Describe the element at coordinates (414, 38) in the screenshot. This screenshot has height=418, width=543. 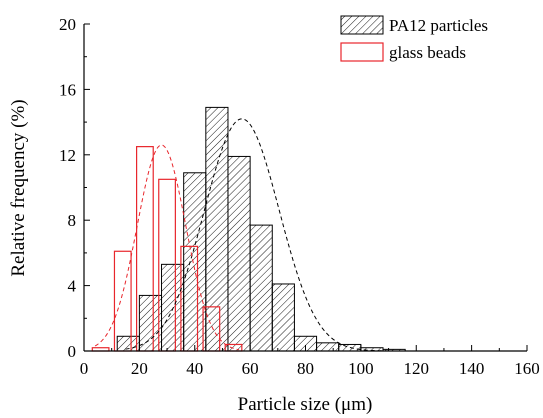
I see `legend: PA12 particles glass beads` at that location.